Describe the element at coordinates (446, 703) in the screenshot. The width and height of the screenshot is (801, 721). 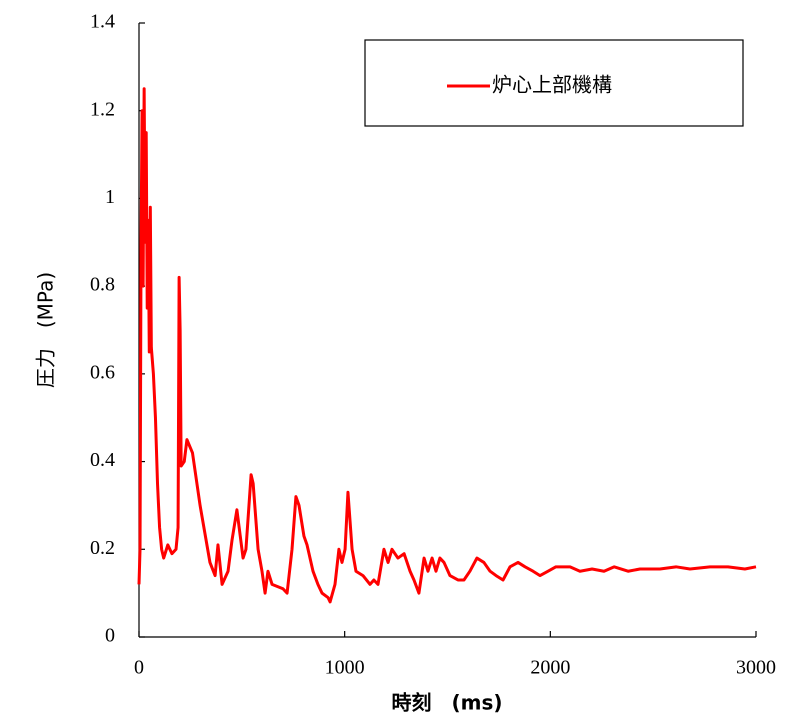
I see `x-axis-label: 時刻 (ms)` at that location.